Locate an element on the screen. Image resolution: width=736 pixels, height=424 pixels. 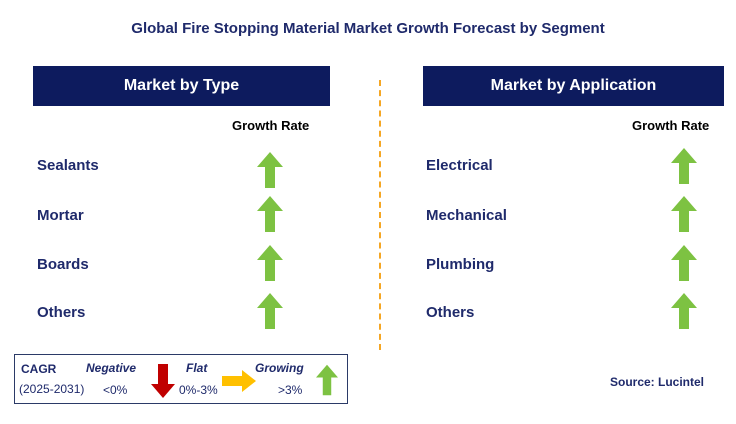
legend-flat-label: Flat is located at coordinates (197, 368).